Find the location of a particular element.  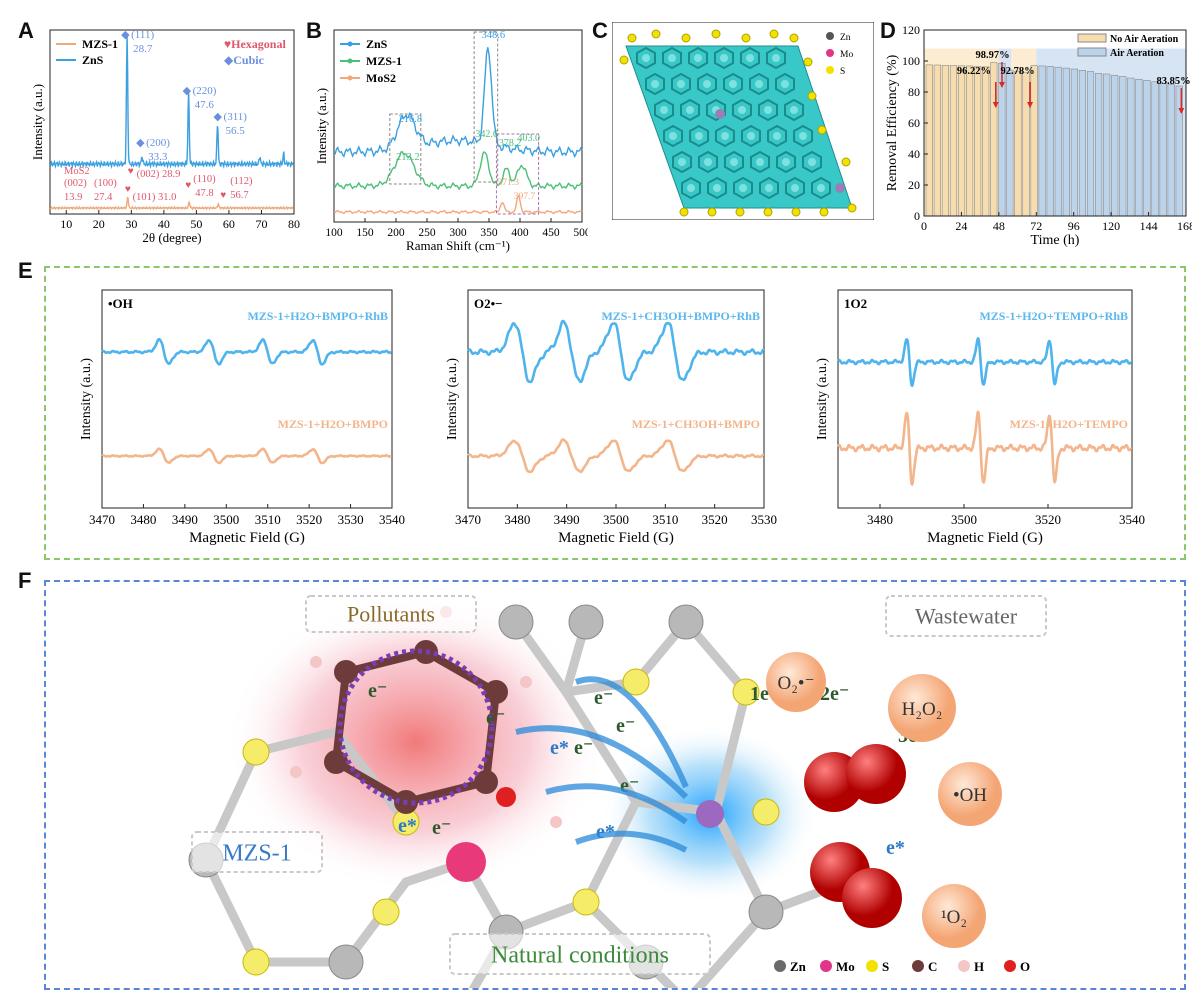

x-tick-label: 3470 is located at coordinates (468, 519).